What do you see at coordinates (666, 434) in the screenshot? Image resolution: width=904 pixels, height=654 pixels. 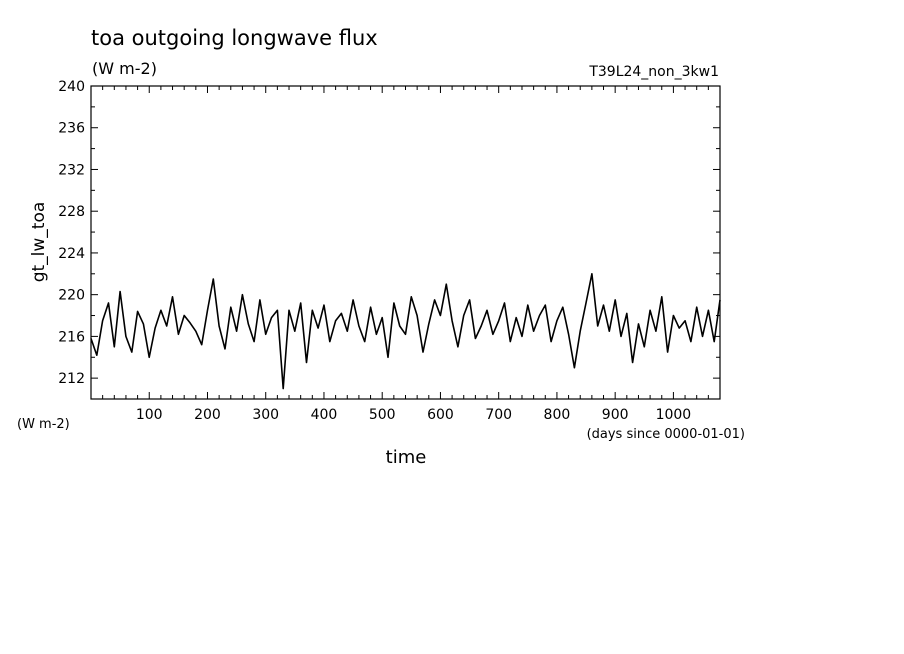 I see `x-axis-units: (days since 0000-01-01)` at bounding box center [666, 434].